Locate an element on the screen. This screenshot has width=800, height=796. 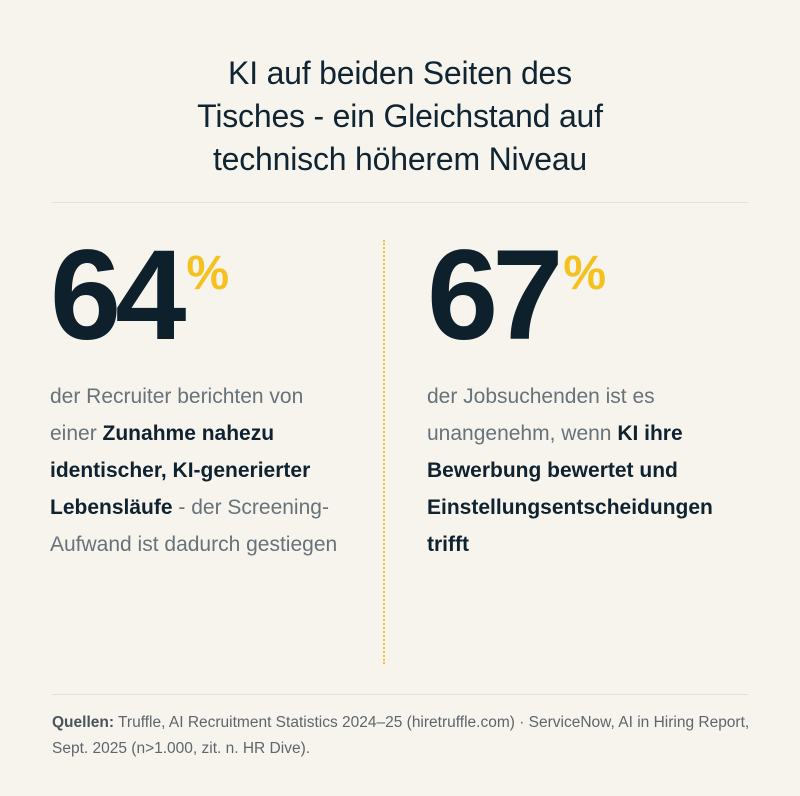
stat-number: 64 is located at coordinates (118, 295).